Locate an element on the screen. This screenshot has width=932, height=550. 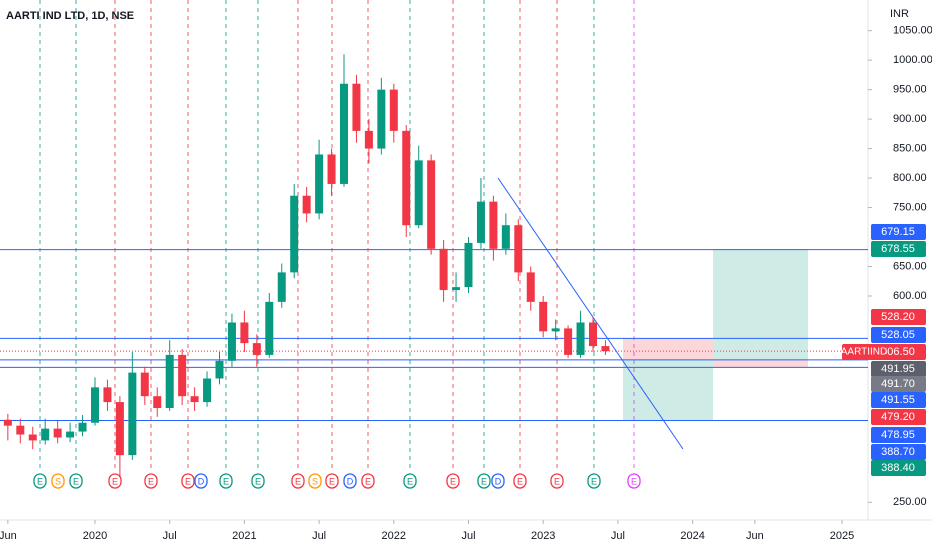
x-tick-label: 2022 is located at coordinates (394, 536).